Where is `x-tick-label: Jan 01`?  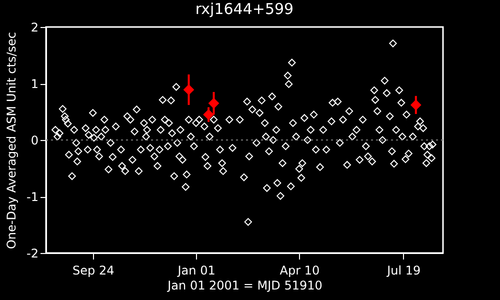
x-tick-label: Jan 01 is located at coordinates (196, 271).